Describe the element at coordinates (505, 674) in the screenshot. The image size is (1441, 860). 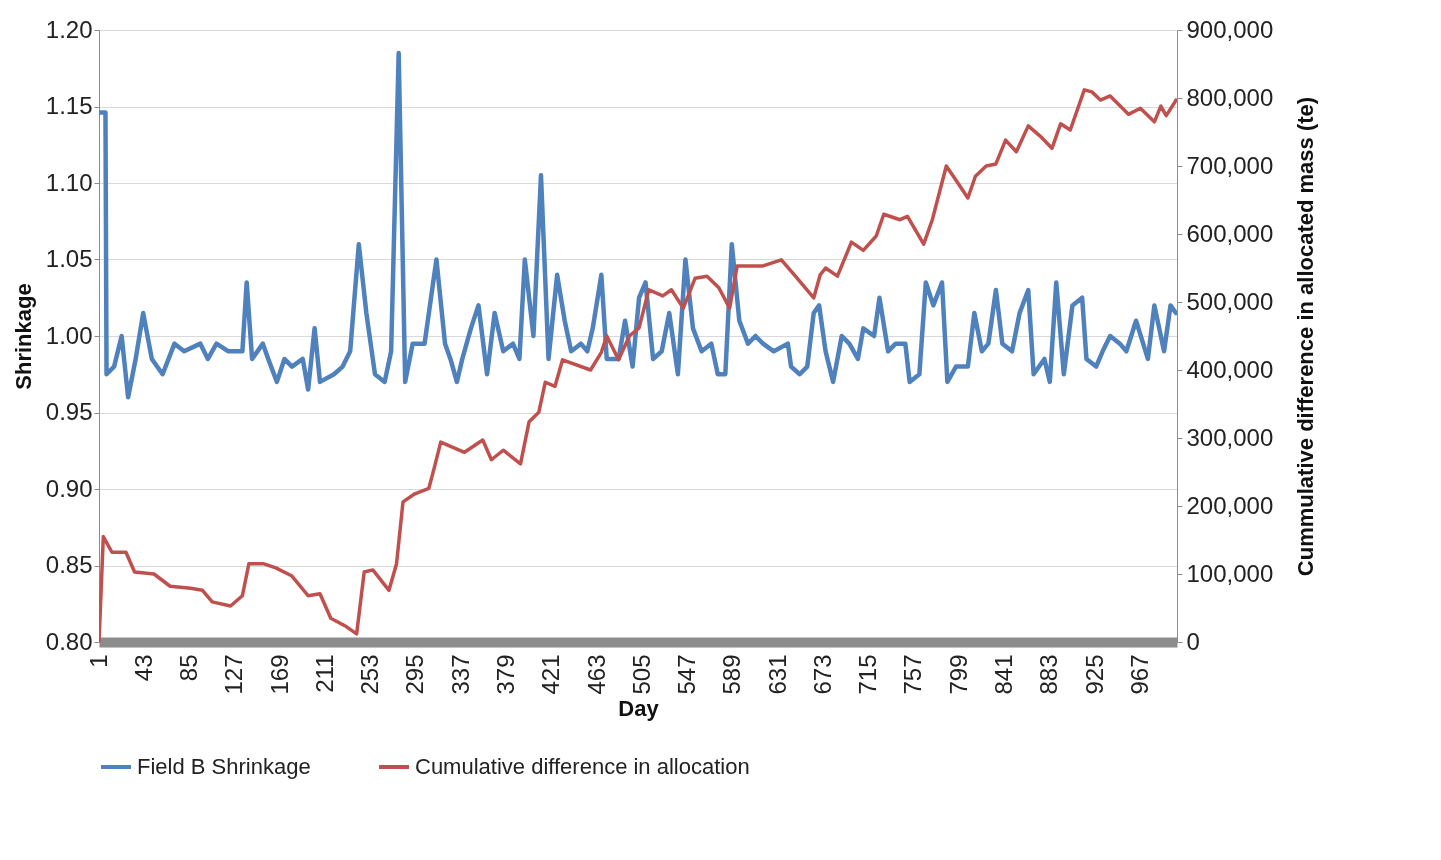
I see `x-tick-label: 379` at that location.